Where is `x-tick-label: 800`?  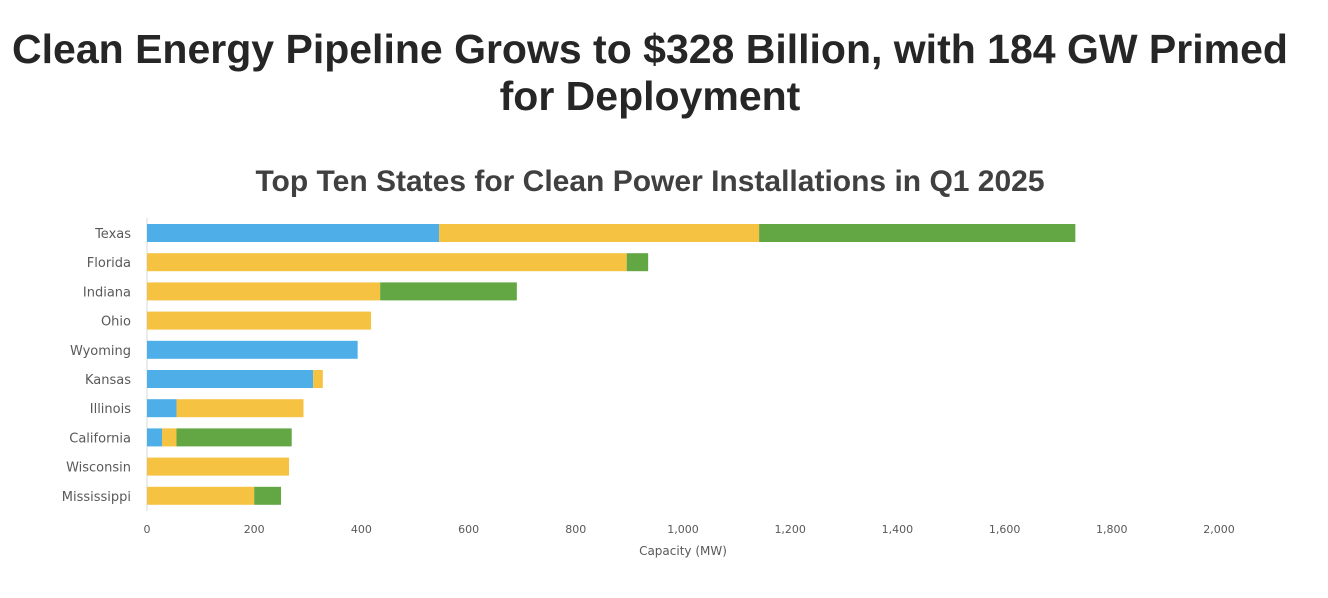
x-tick-label: 800 is located at coordinates (575, 529).